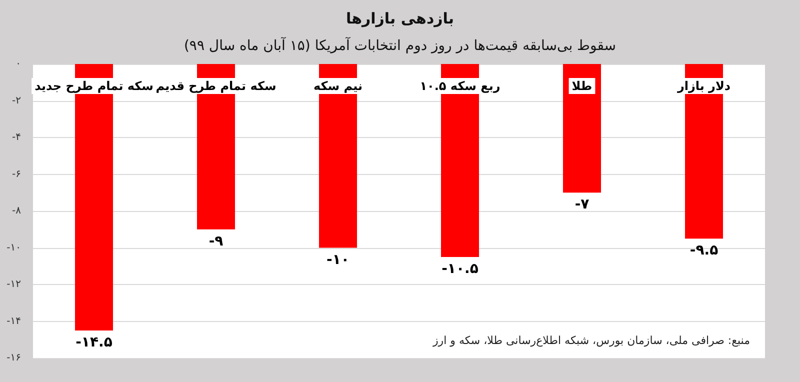  What do you see at coordinates (460, 268) in the screenshot?
I see `data-label: -۱۰.۵` at bounding box center [460, 268].